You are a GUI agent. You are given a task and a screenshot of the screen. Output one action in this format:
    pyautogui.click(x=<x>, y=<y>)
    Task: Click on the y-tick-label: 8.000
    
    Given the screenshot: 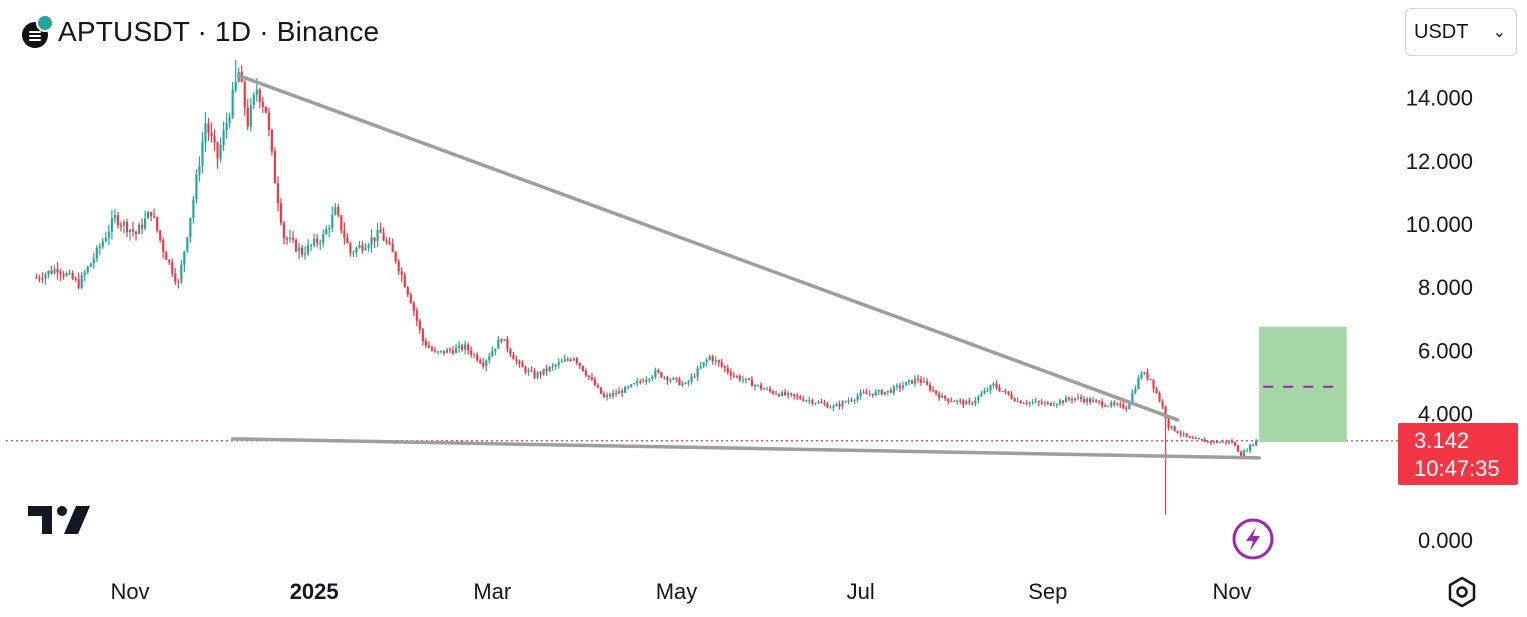 What is the action you would take?
    pyautogui.click(x=1445, y=287)
    